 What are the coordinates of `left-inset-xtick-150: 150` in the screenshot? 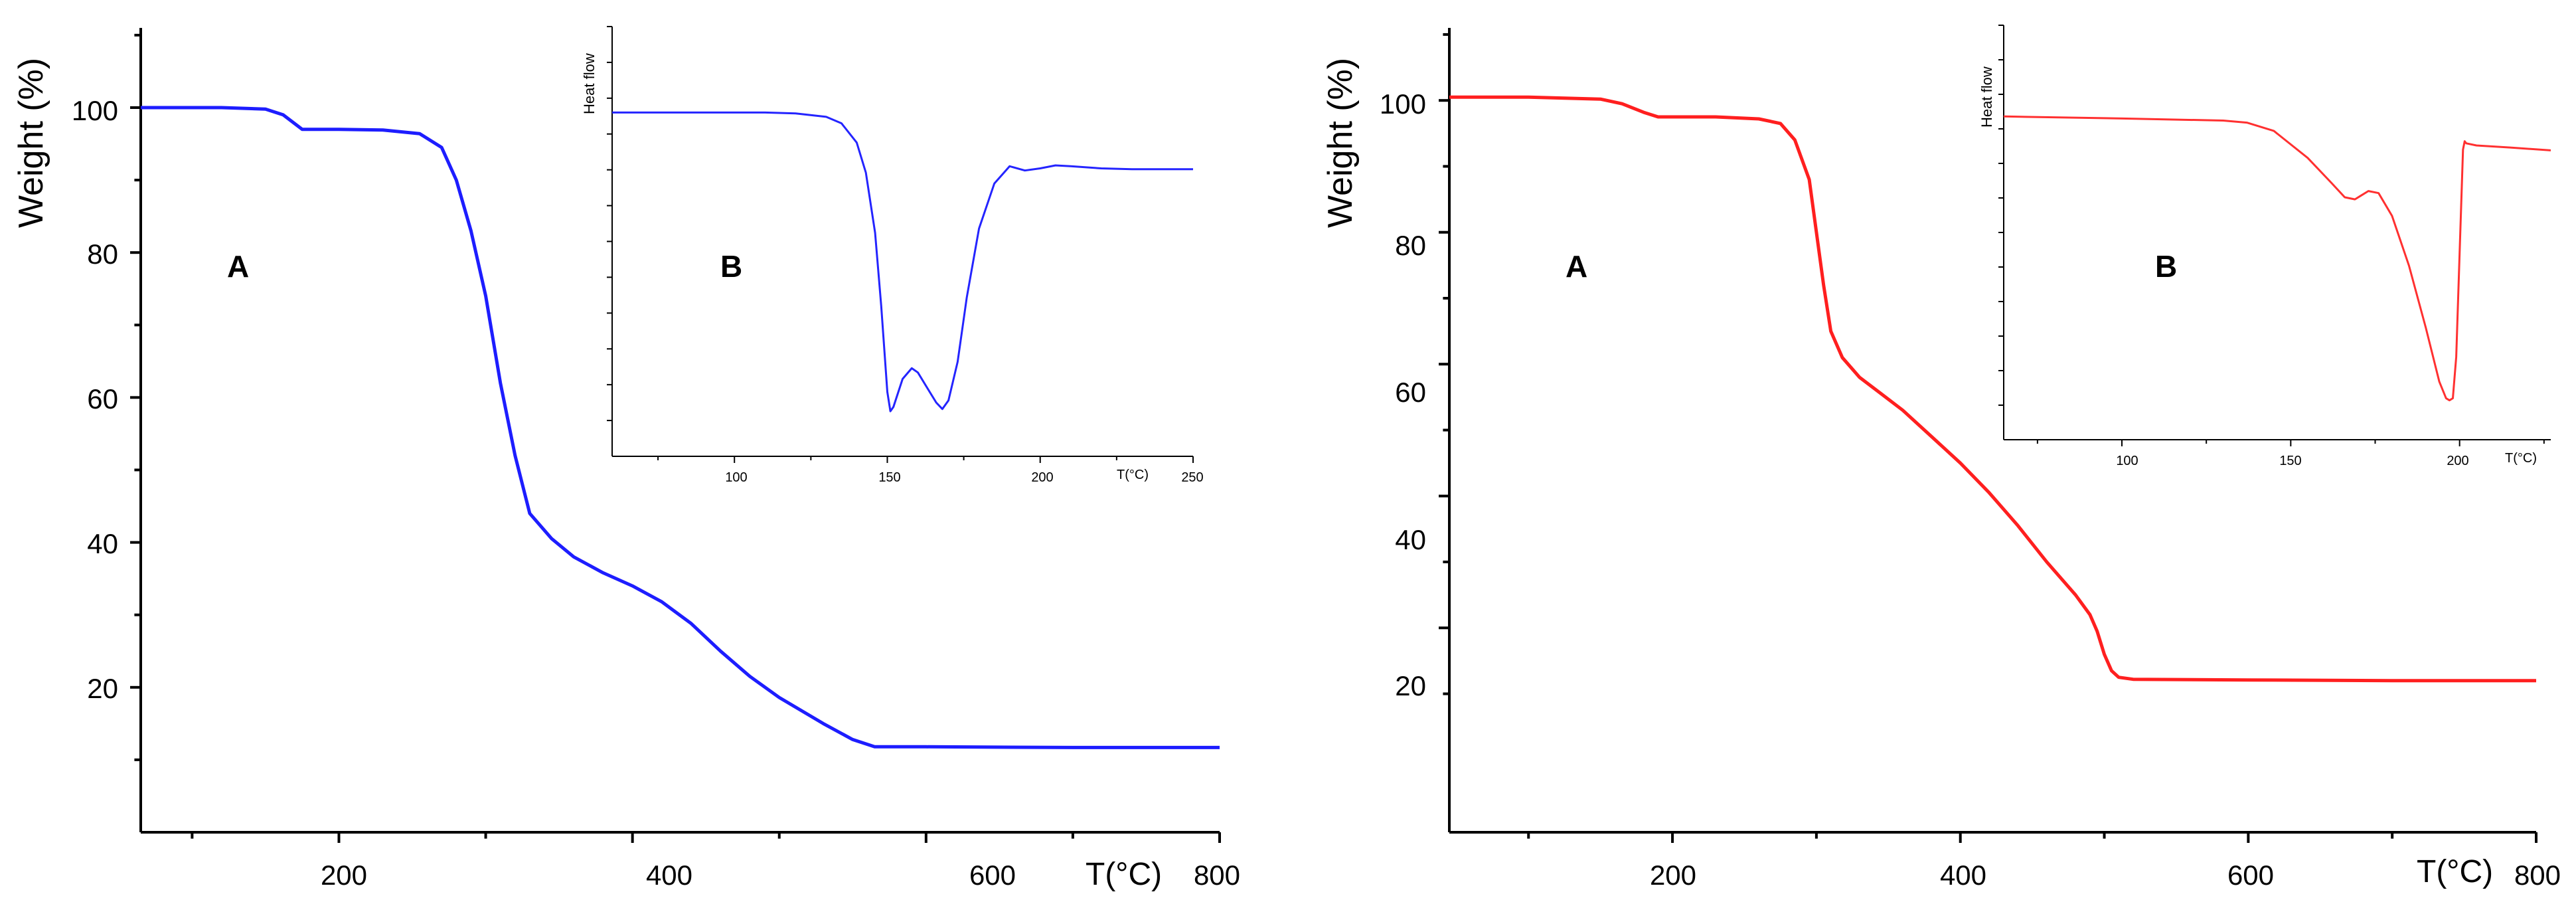 It's located at (889, 477).